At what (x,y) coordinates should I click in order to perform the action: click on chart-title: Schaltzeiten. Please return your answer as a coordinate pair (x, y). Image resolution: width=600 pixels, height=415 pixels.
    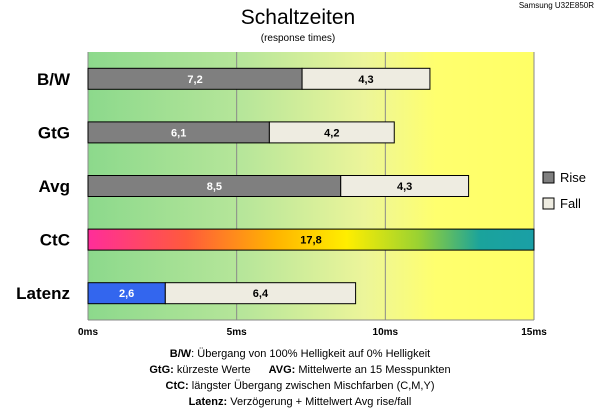
    Looking at the image, I should click on (298, 17).